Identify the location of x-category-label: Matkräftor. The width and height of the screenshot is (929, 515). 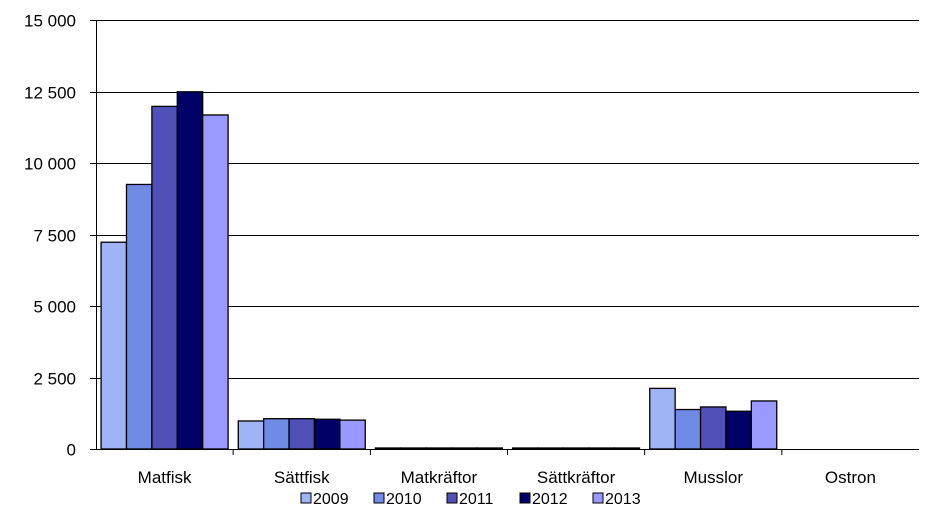
(439, 477).